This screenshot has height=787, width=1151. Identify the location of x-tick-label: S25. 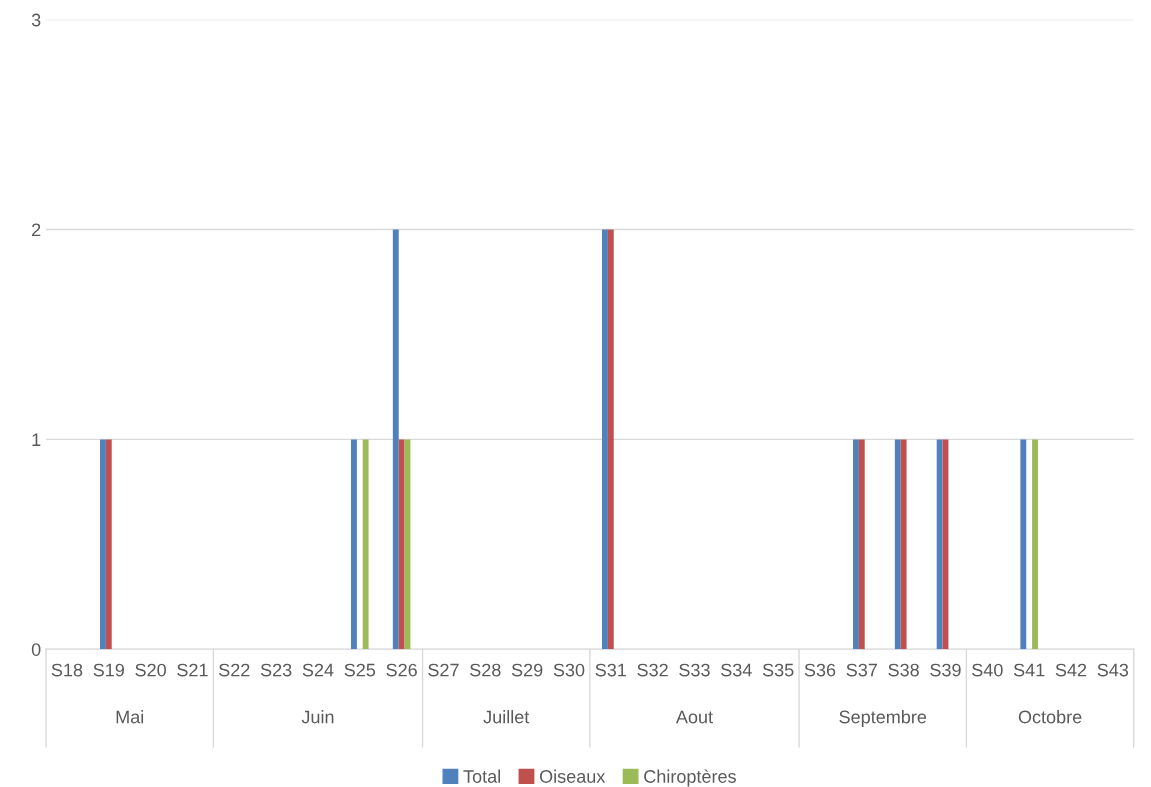
(360, 670).